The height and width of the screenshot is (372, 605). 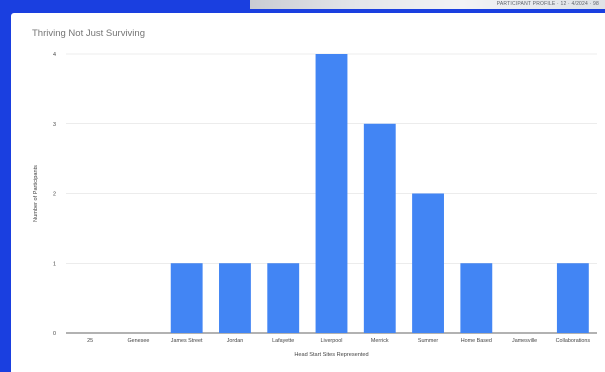 I want to click on y-axis-title: Number of Participants, so click(x=36, y=193).